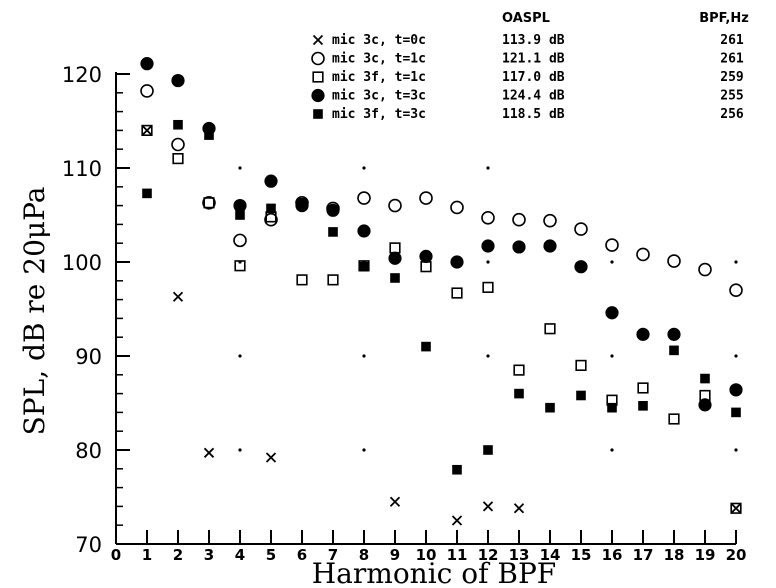 The height and width of the screenshot is (588, 776). What do you see at coordinates (379, 59) in the screenshot?
I see `legend-series-name: mic 3c, t=1c` at bounding box center [379, 59].